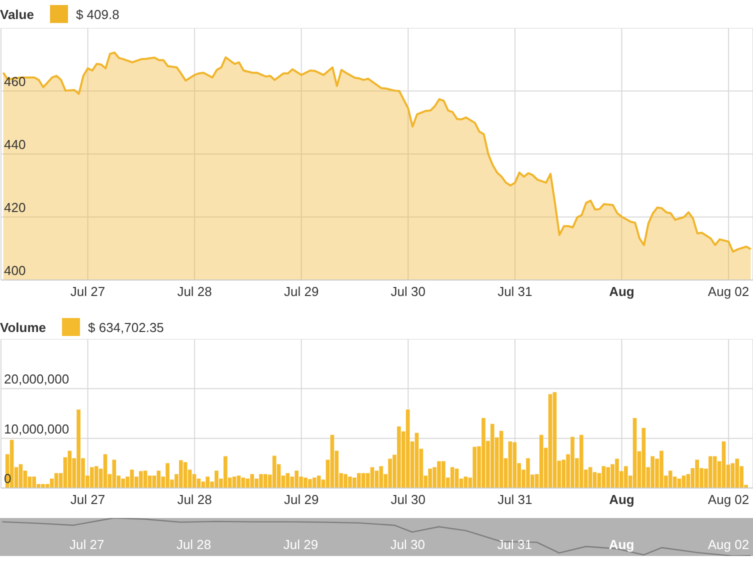 The height and width of the screenshot is (562, 753). What do you see at coordinates (37, 428) in the screenshot?
I see `y-tick-label: 10,000,000` at bounding box center [37, 428].